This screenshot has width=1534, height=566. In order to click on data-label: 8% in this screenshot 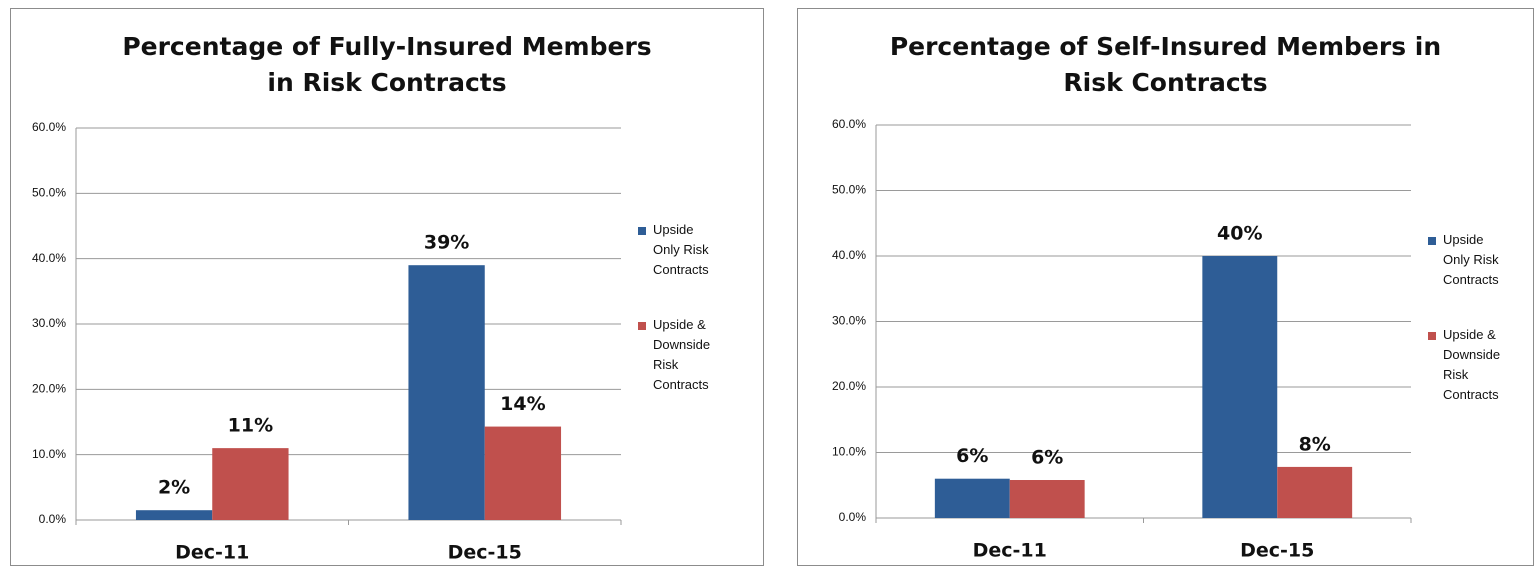, I will do `click(1315, 444)`.